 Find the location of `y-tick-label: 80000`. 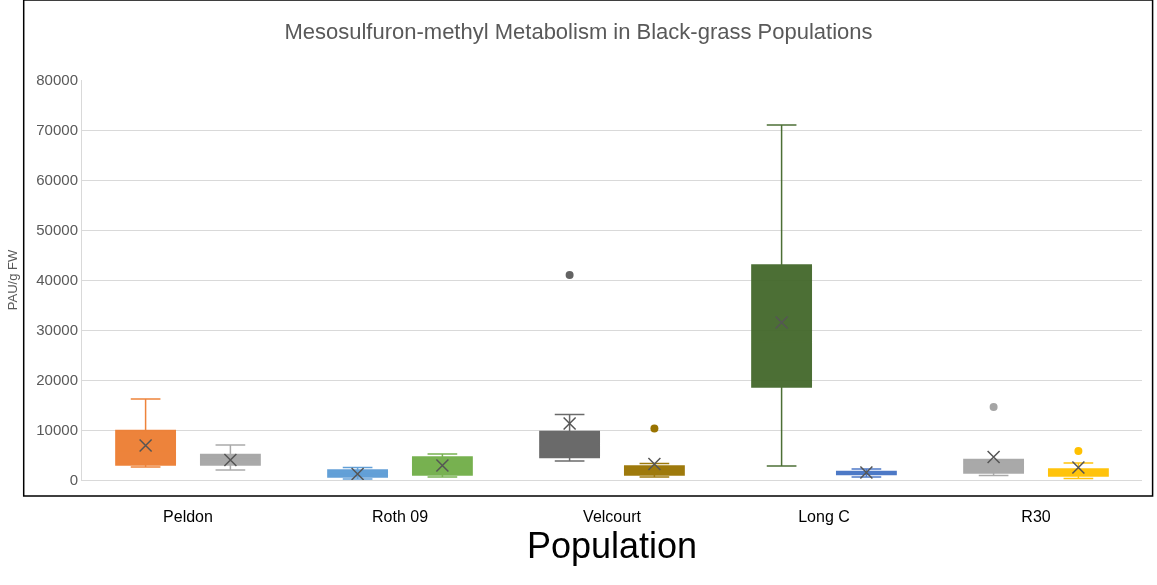

y-tick-label: 80000 is located at coordinates (57, 80).